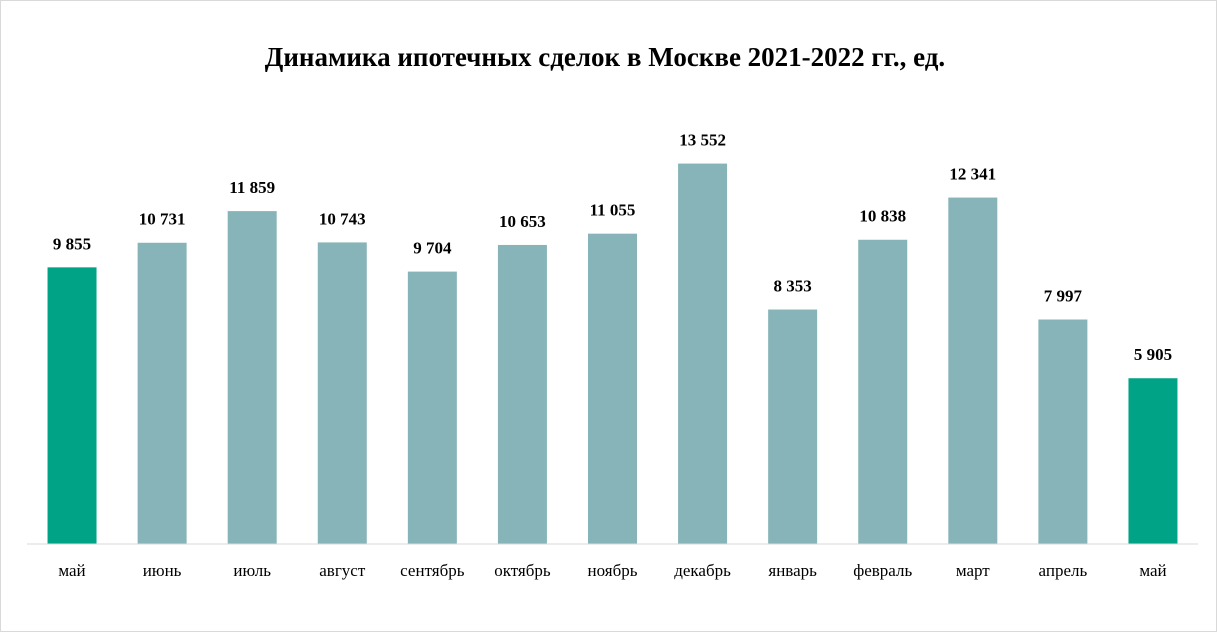 This screenshot has height=632, width=1217. I want to click on value-label: 13 552, so click(702, 139).